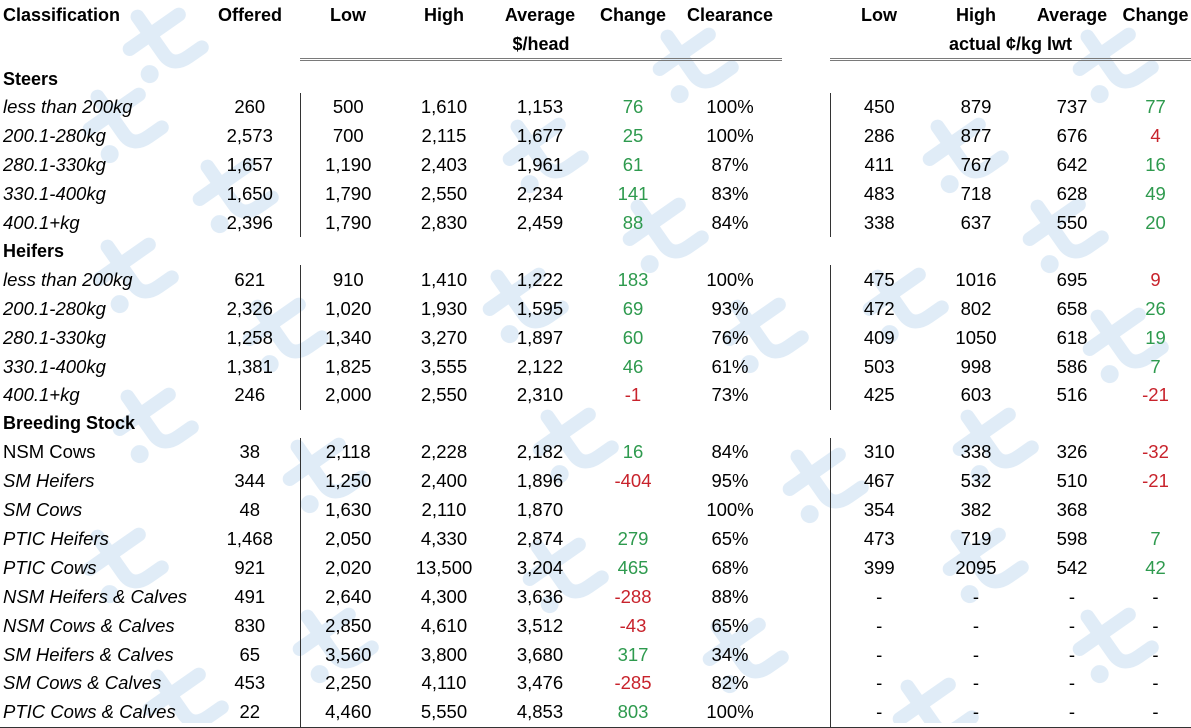  Describe the element at coordinates (976, 222) in the screenshot. I see `high-lwt-cell: 637` at that location.